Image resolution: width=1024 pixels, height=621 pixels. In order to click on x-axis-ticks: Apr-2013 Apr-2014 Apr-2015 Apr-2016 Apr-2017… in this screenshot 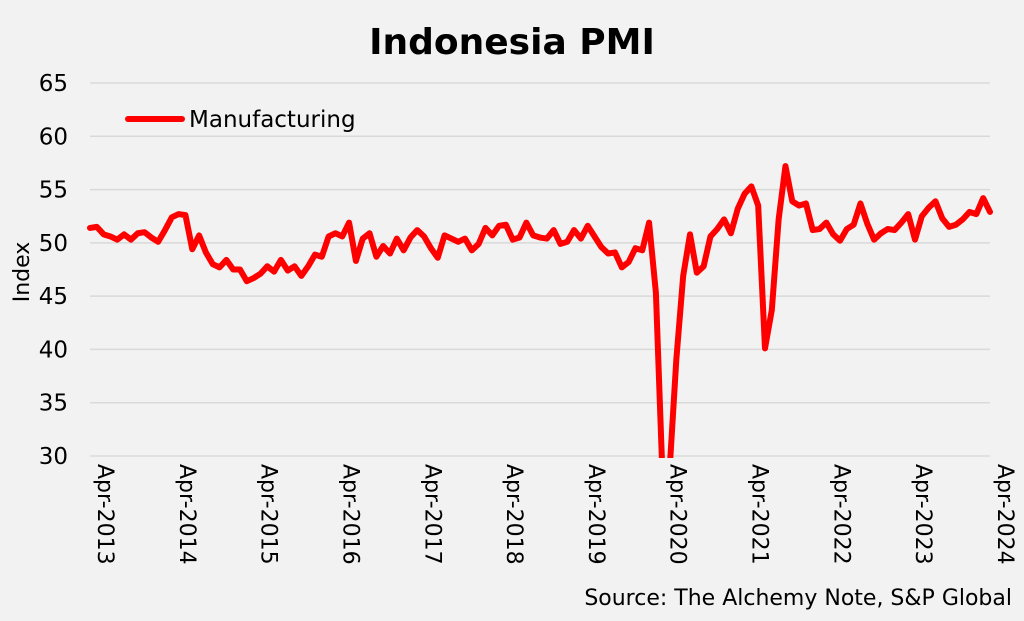, I will do `click(554, 514)`.